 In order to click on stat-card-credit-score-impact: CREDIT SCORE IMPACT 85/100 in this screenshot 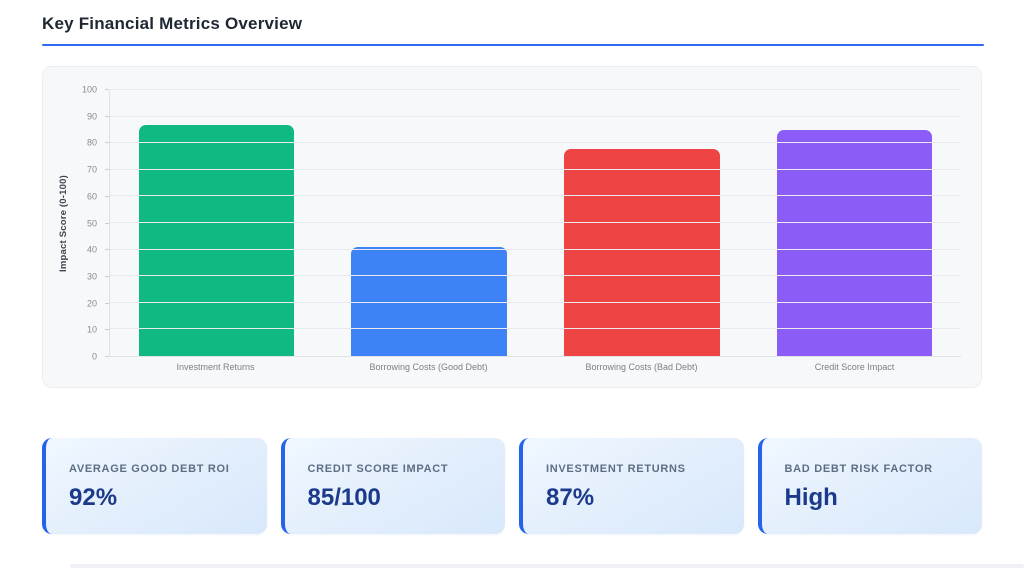, I will do `click(392, 486)`.